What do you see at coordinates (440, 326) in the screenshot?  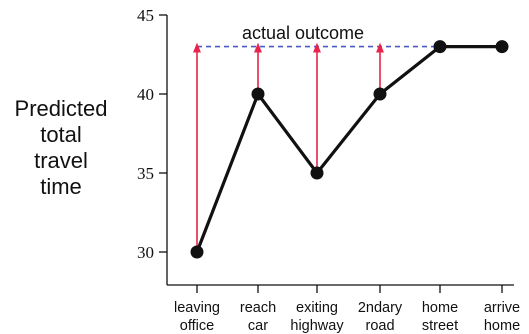 I see `x-tick-label: street` at bounding box center [440, 326].